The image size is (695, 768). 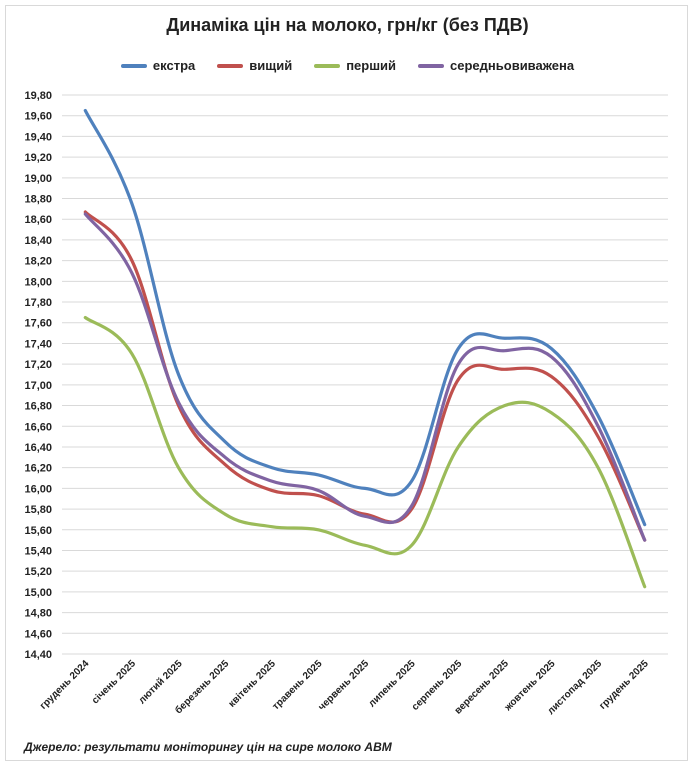 What do you see at coordinates (624, 685) in the screenshot?
I see `x-tick-label: грудень 2025` at bounding box center [624, 685].